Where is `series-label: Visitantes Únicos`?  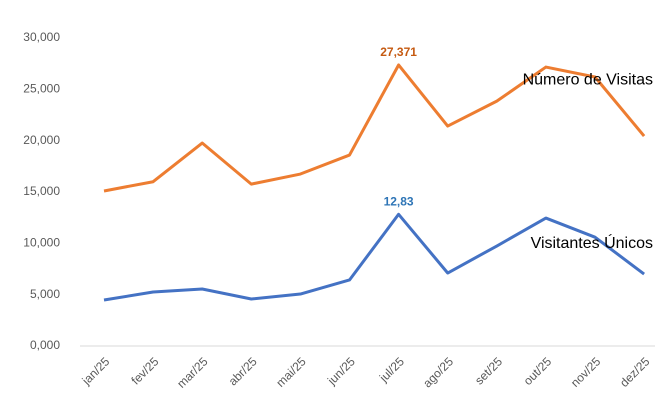 series-label: Visitantes Únicos is located at coordinates (592, 242).